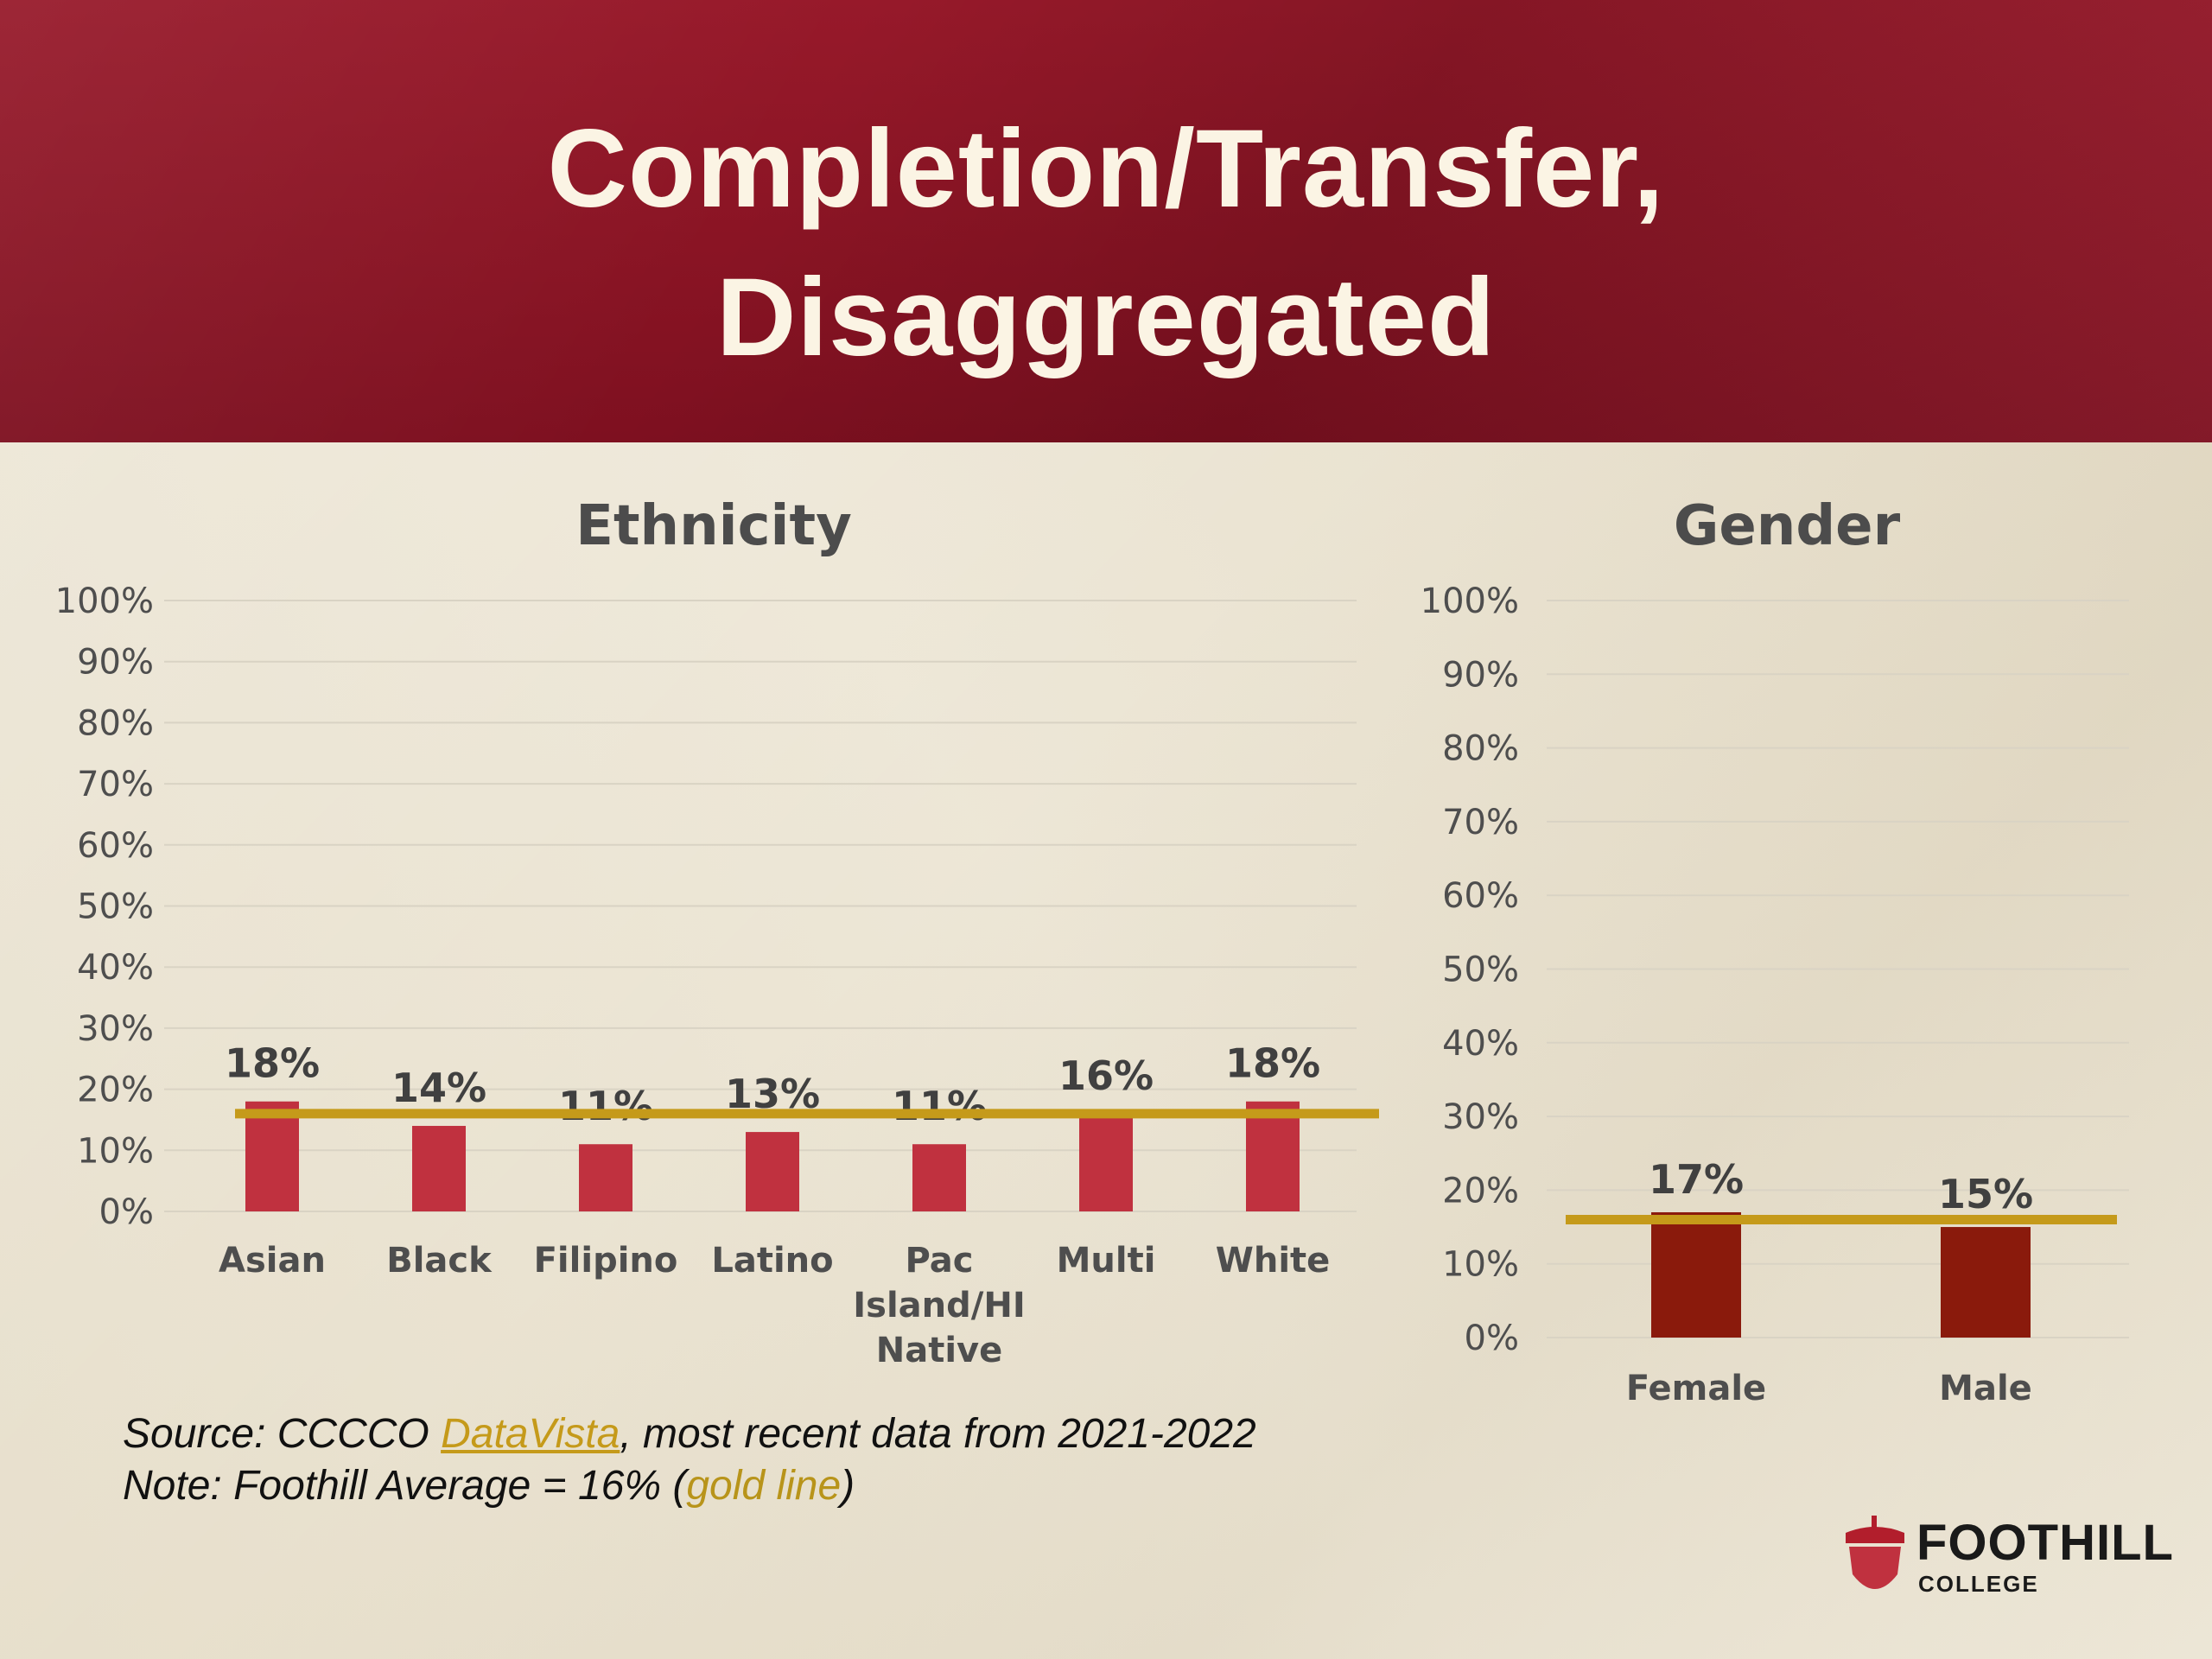 The width and height of the screenshot is (2212, 1659). What do you see at coordinates (772, 1171) in the screenshot?
I see `bar-latino` at bounding box center [772, 1171].